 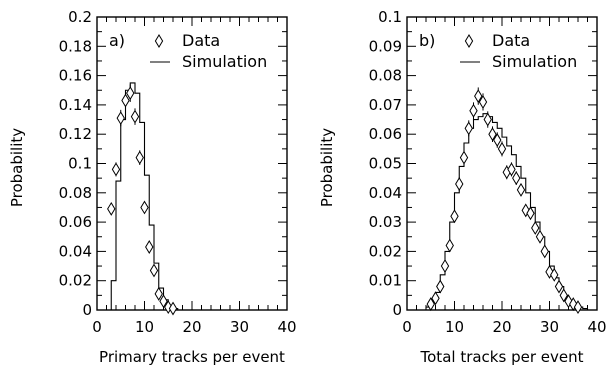 What do you see at coordinates (192, 357) in the screenshot?
I see `x-axis-label: Primary tracks per event` at bounding box center [192, 357].